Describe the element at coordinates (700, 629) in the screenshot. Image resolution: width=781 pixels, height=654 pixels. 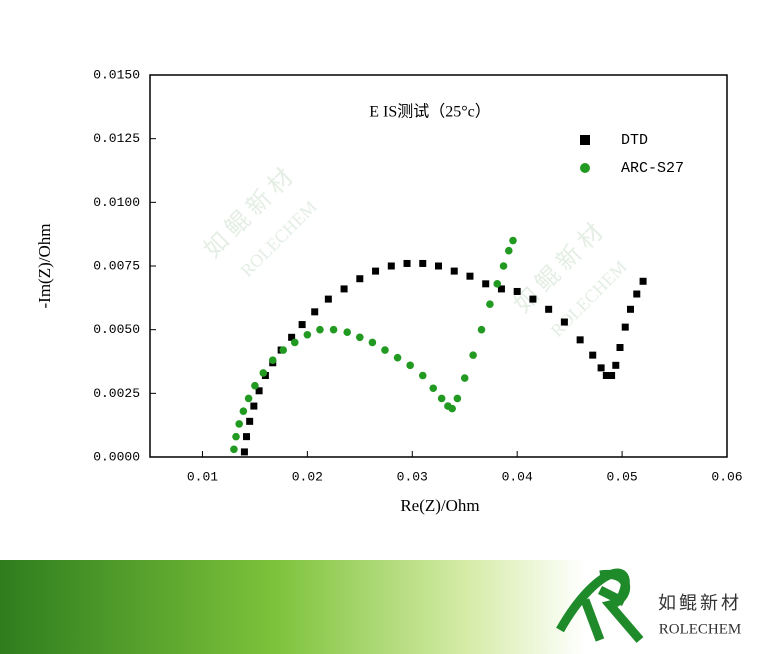
I see `logo-subtext: ROLECHEM` at that location.